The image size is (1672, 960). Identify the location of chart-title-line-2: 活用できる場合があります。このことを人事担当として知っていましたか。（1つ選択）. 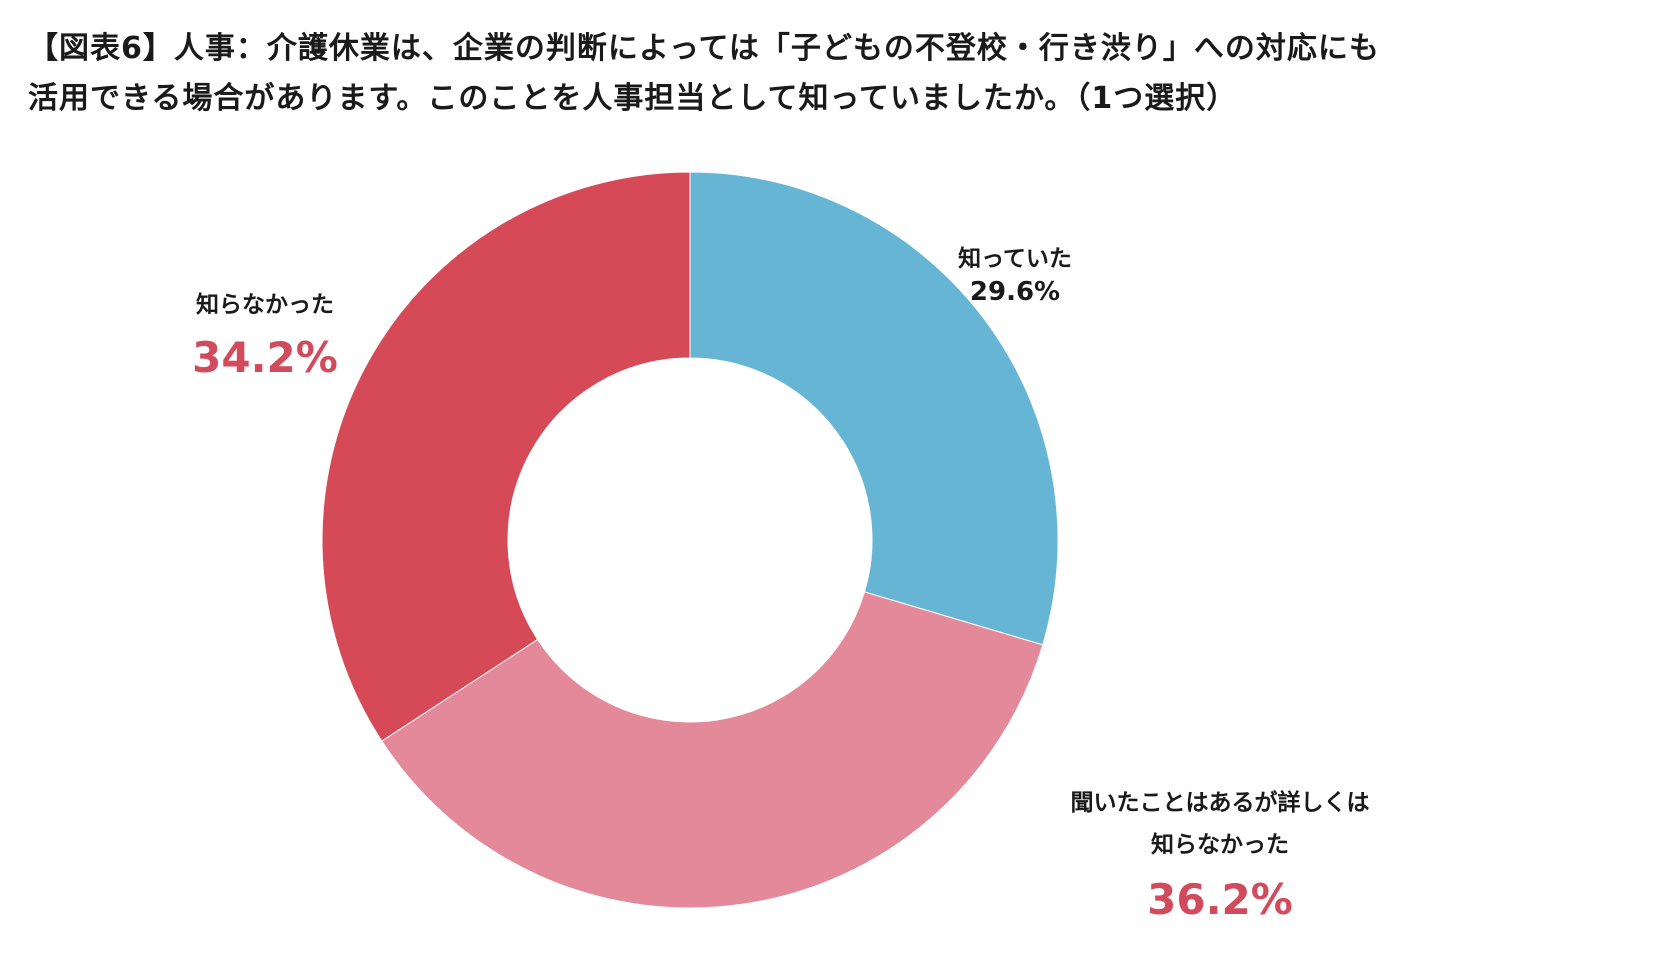
(633, 98).